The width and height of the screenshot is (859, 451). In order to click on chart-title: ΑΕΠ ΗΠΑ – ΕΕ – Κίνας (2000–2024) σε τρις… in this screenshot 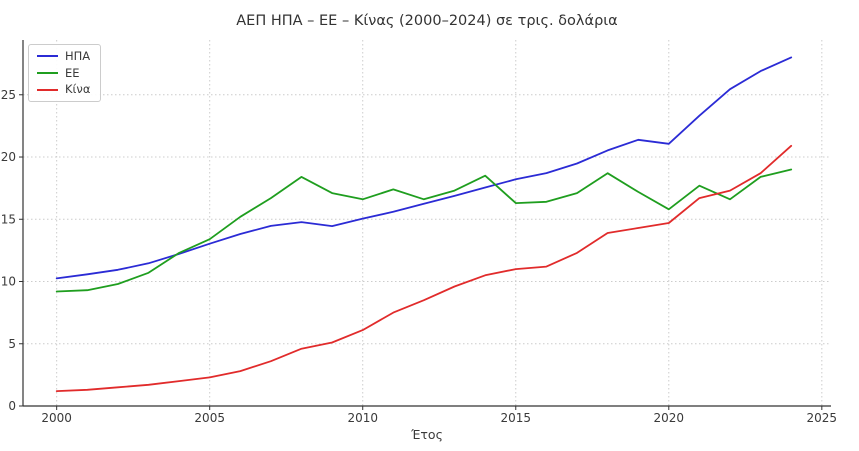, I will do `click(427, 21)`.